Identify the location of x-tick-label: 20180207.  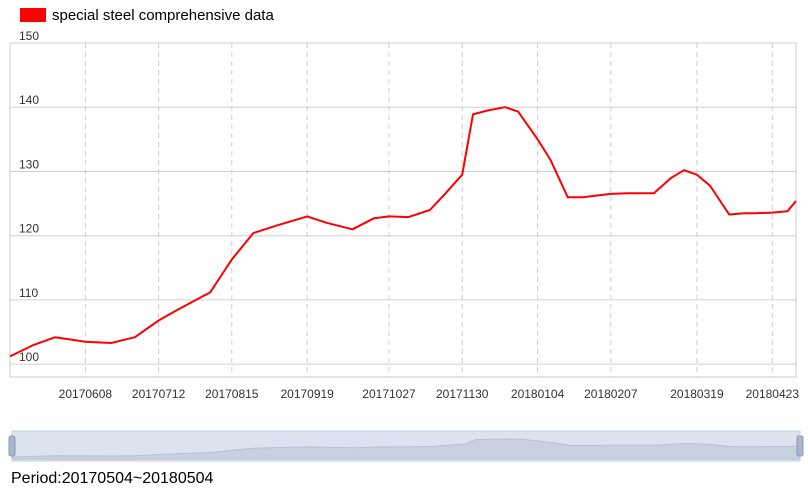
(611, 394).